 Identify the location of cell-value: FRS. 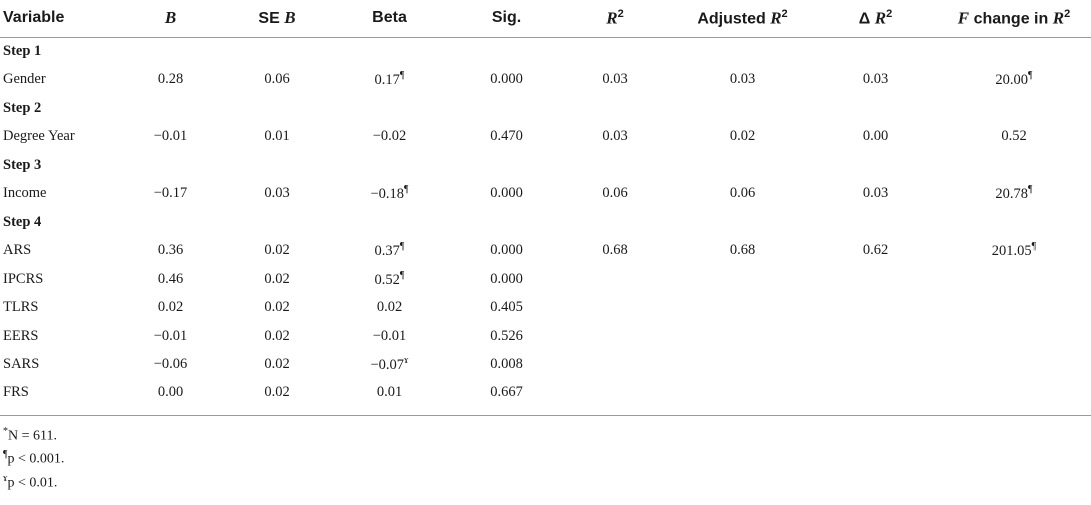
(16, 392).